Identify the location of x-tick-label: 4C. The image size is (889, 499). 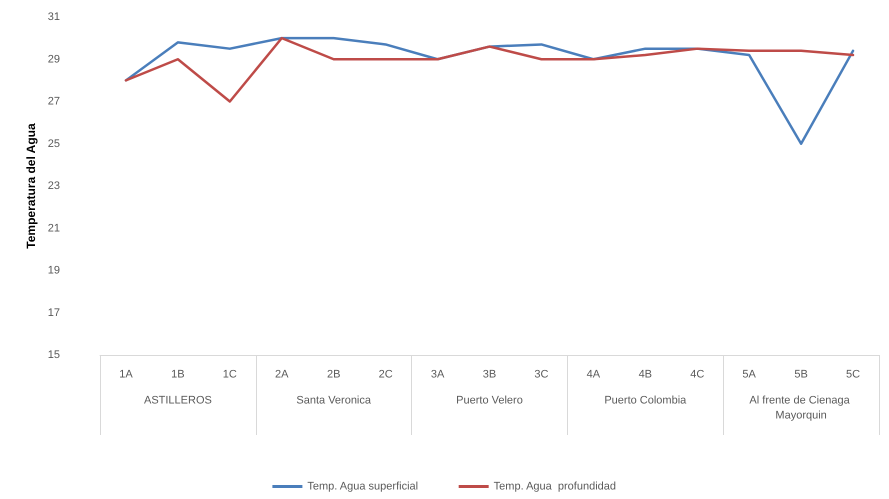
(697, 374).